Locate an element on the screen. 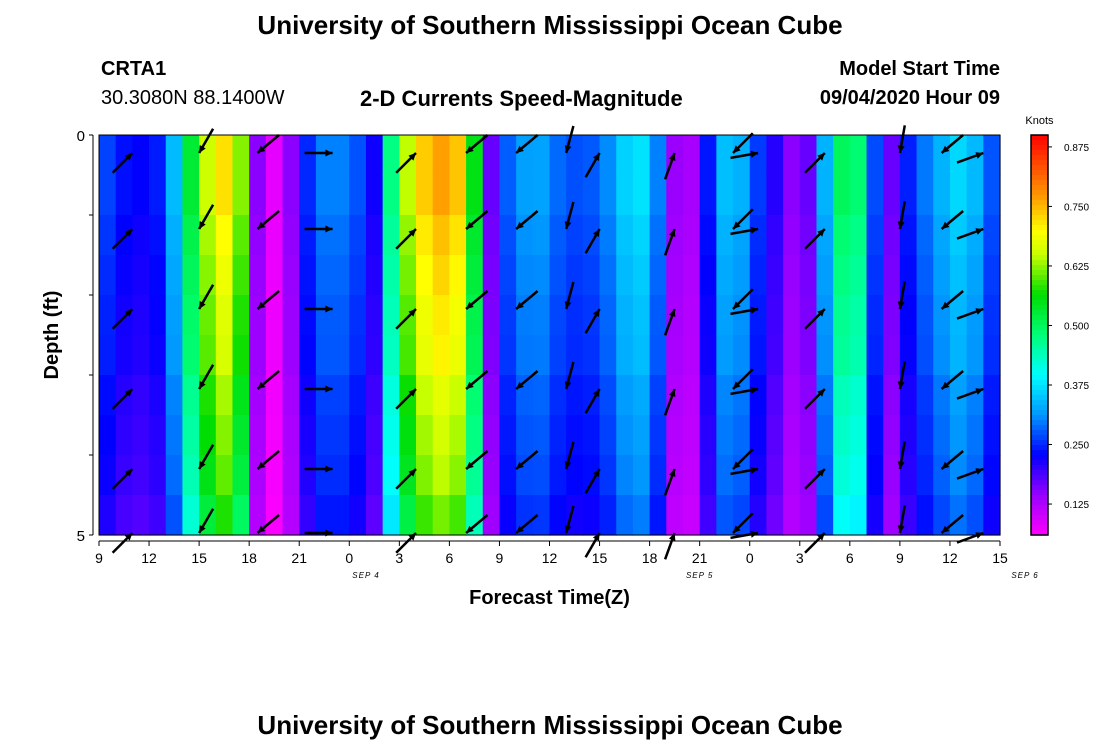  station-id: CRTA1 is located at coordinates (134, 69).